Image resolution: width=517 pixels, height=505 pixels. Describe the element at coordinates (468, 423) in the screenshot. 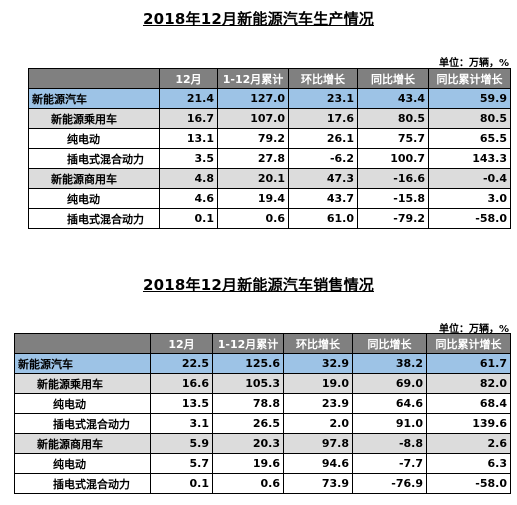

I see `table-cell: 139.6` at that location.